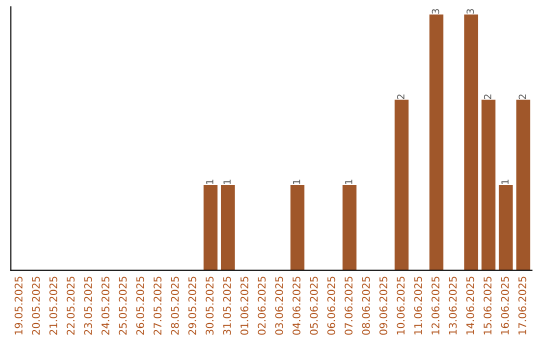 The width and height of the screenshot is (540, 340). What do you see at coordinates (18, 305) in the screenshot?
I see `x-tick-label: 19.05.2025` at bounding box center [18, 305].